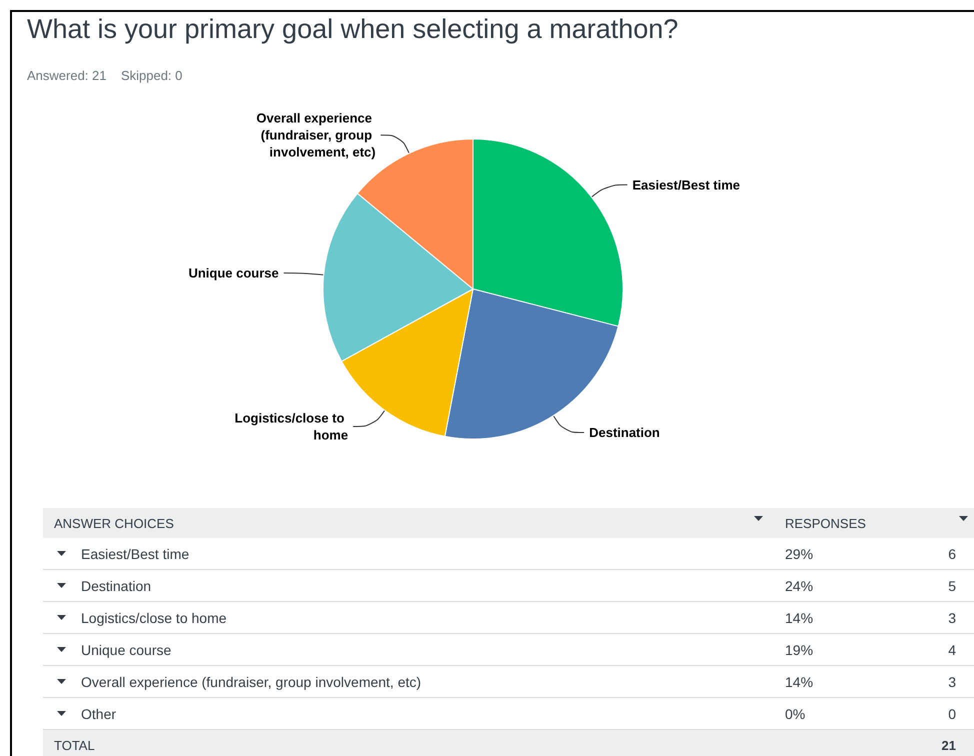 Image resolution: width=974 pixels, height=756 pixels. I want to click on text: 4, so click(952, 650).